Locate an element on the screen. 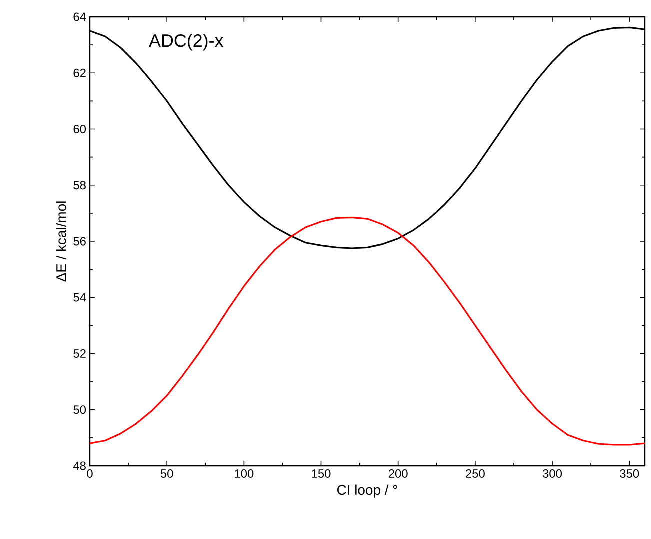 The height and width of the screenshot is (539, 651). annotation: ADC(2)-x is located at coordinates (186, 42).